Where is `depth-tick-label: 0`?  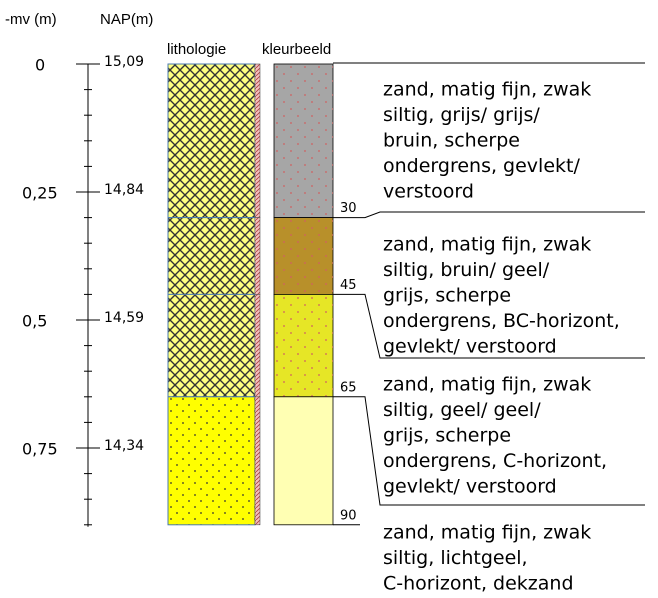 depth-tick-label: 0 is located at coordinates (40, 65).